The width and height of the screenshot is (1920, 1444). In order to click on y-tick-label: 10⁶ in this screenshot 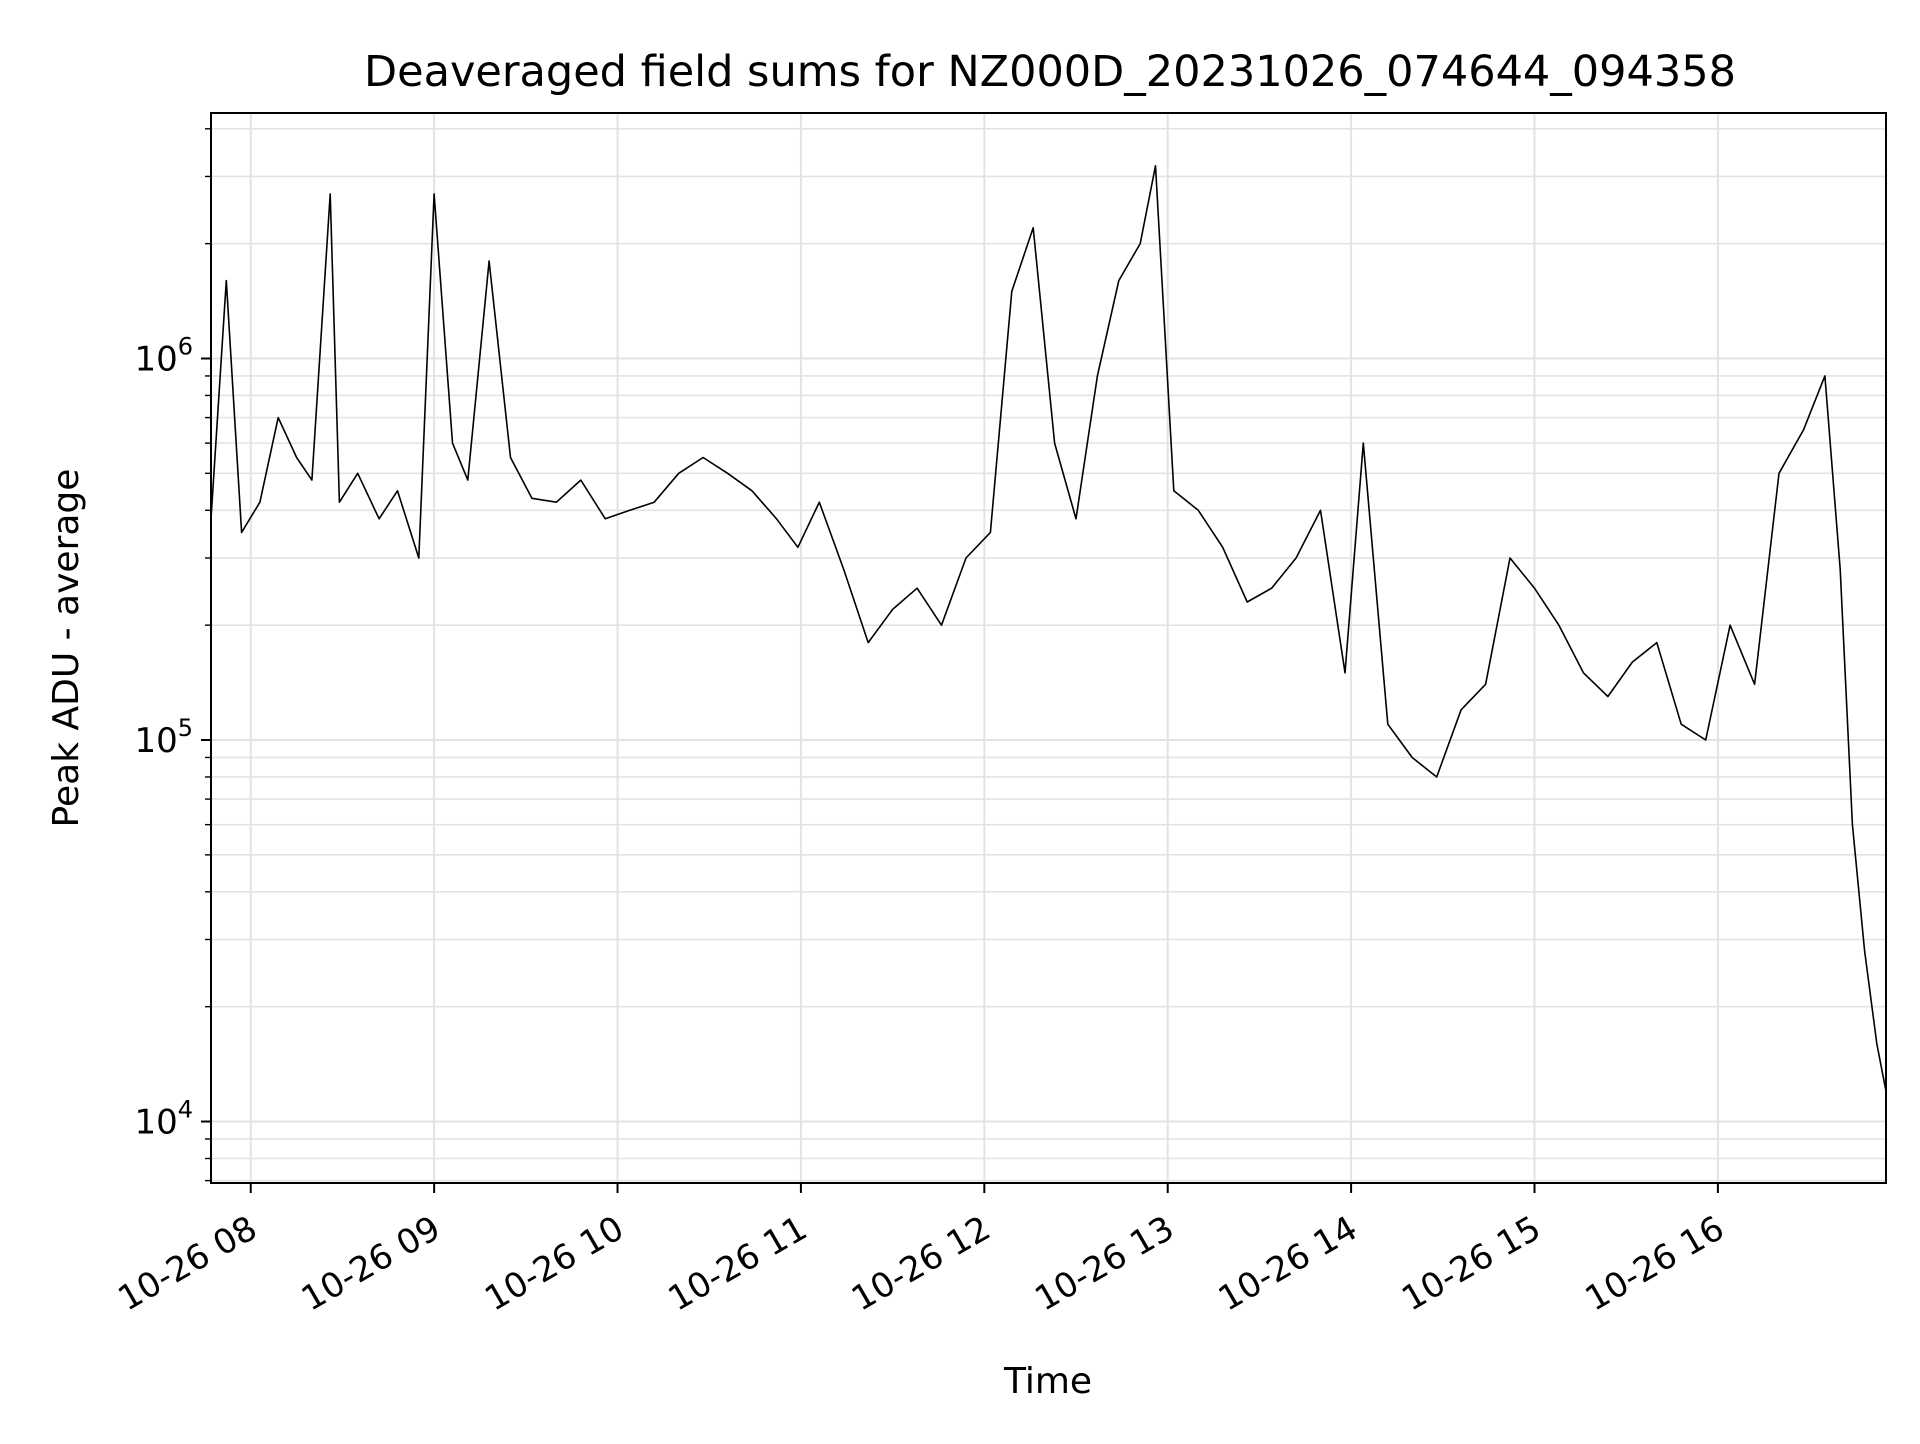, I will do `click(163, 355)`.